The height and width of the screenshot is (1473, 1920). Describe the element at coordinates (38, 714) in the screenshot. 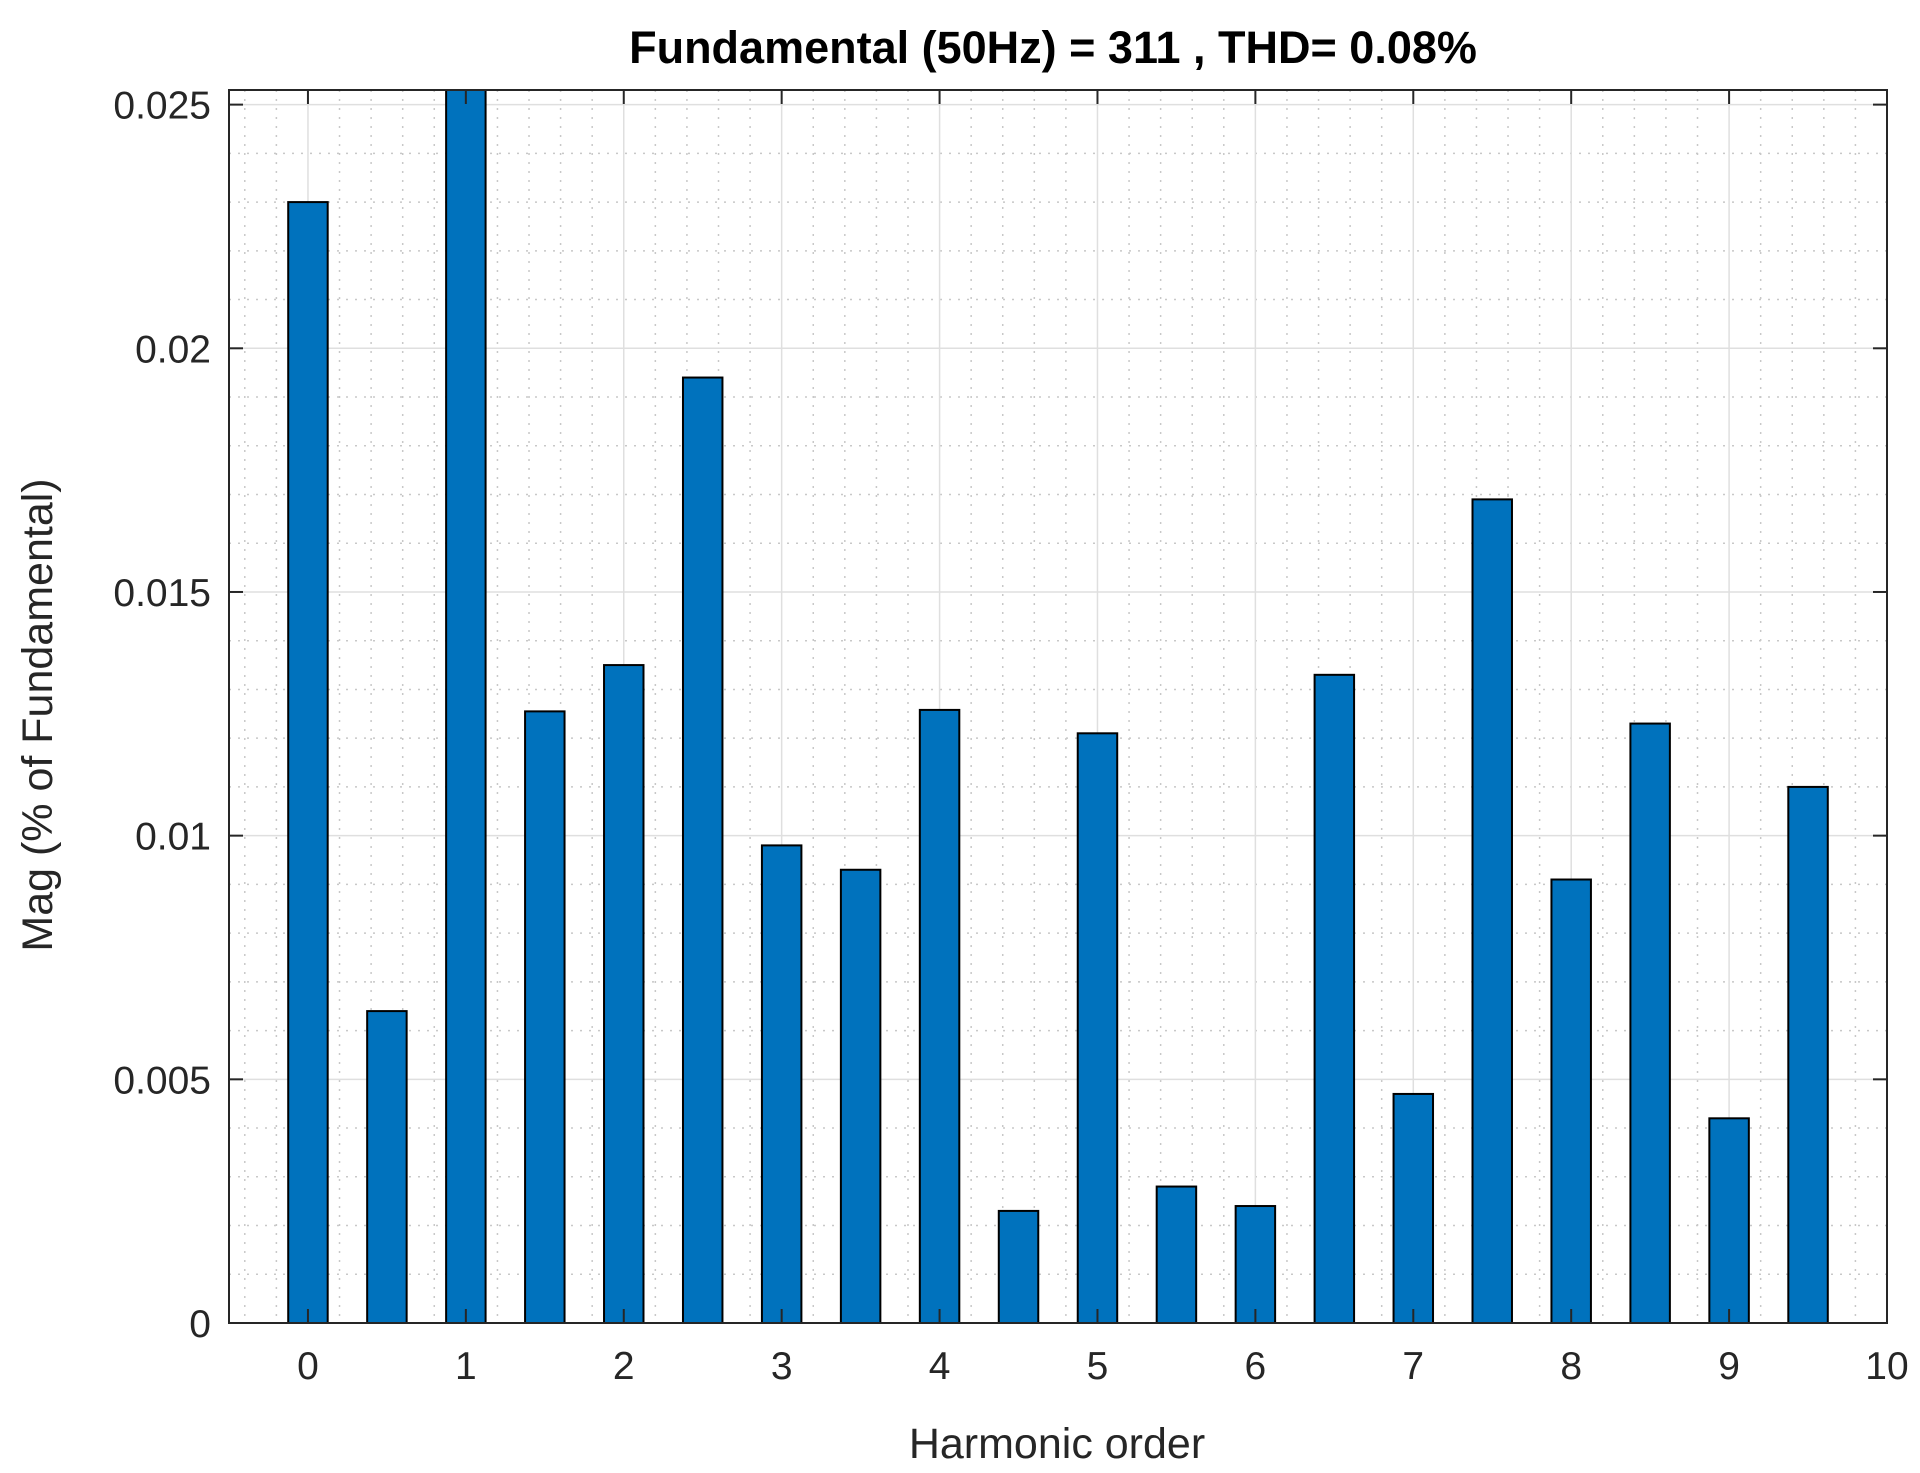

I see `y-axis-label: Mag (% of Fundamental)` at that location.